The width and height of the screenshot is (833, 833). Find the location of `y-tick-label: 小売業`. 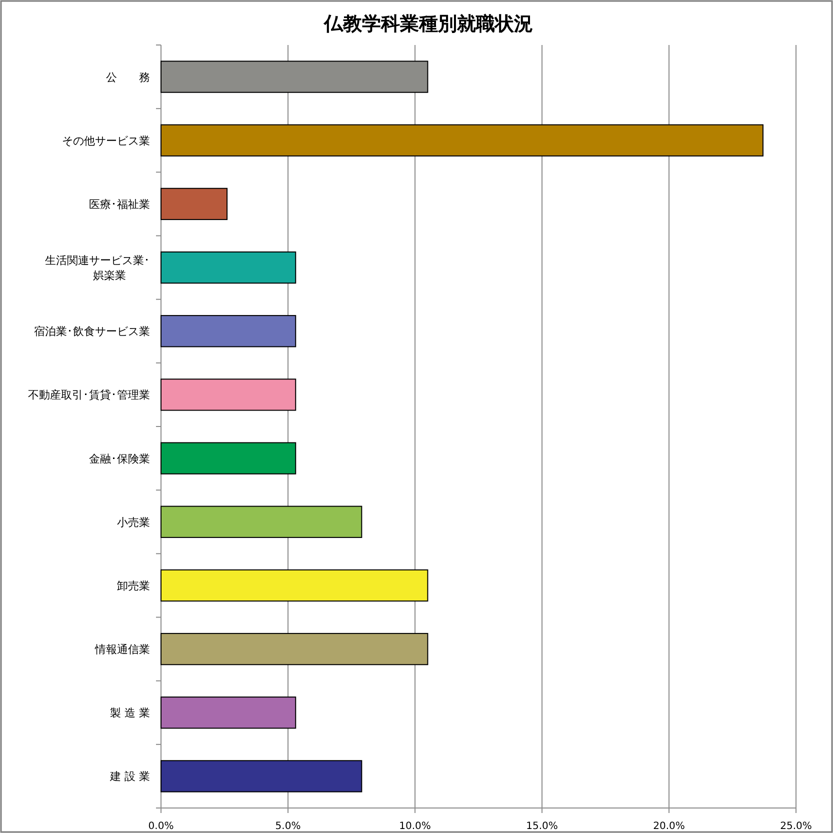

y-tick-label: 小売業 is located at coordinates (133, 522).